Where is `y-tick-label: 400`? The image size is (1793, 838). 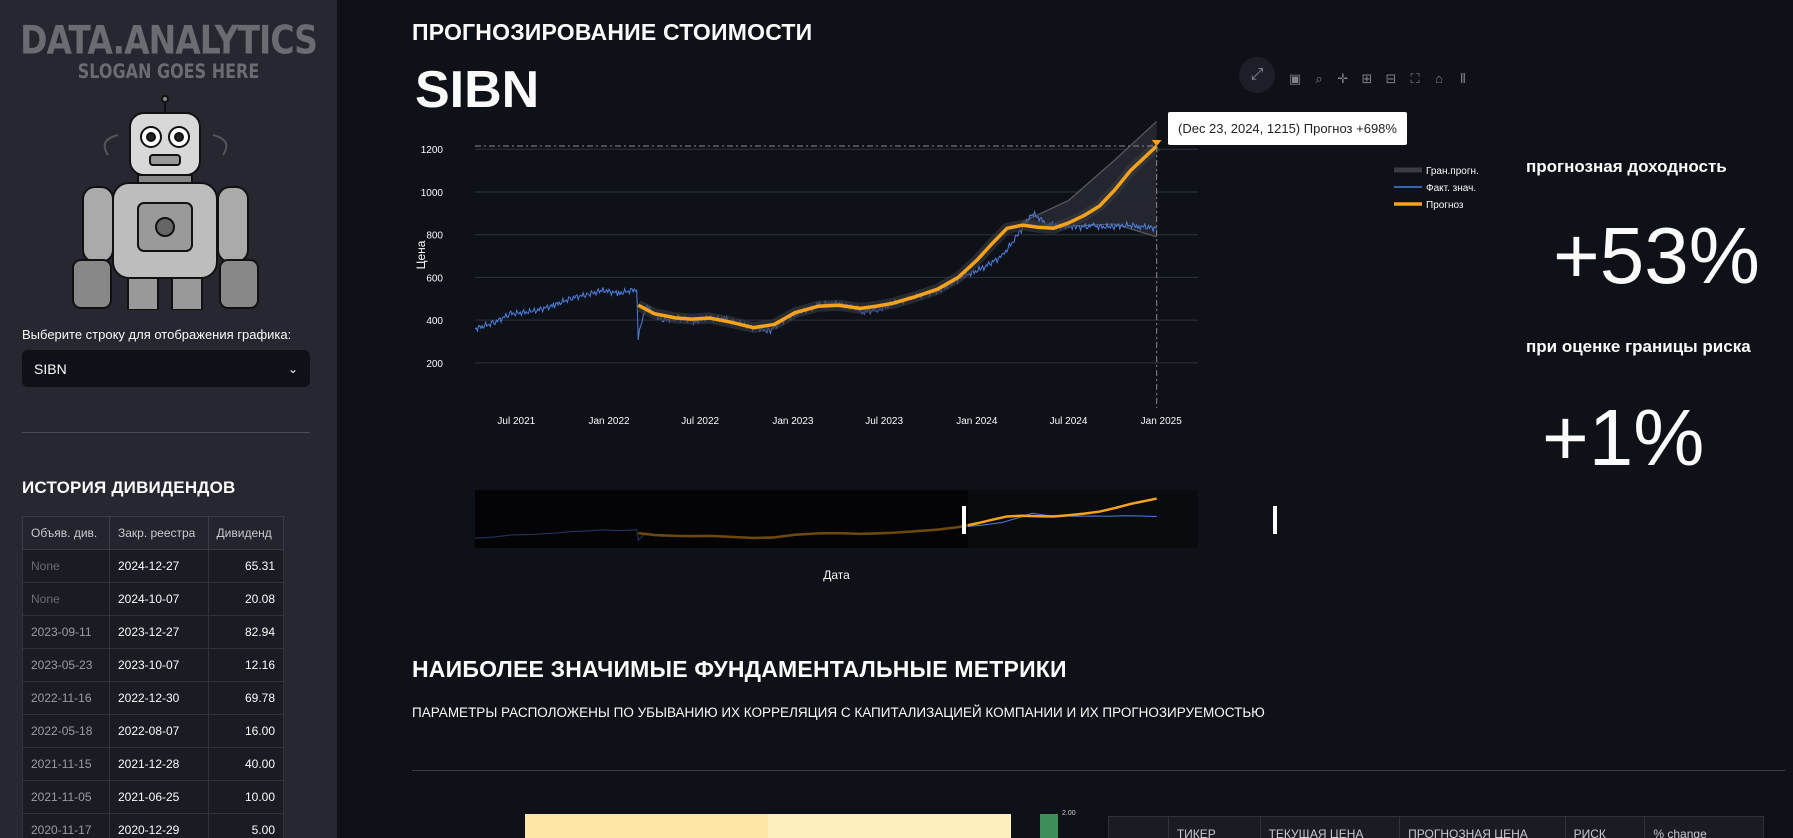
y-tick-label: 400 is located at coordinates (434, 321).